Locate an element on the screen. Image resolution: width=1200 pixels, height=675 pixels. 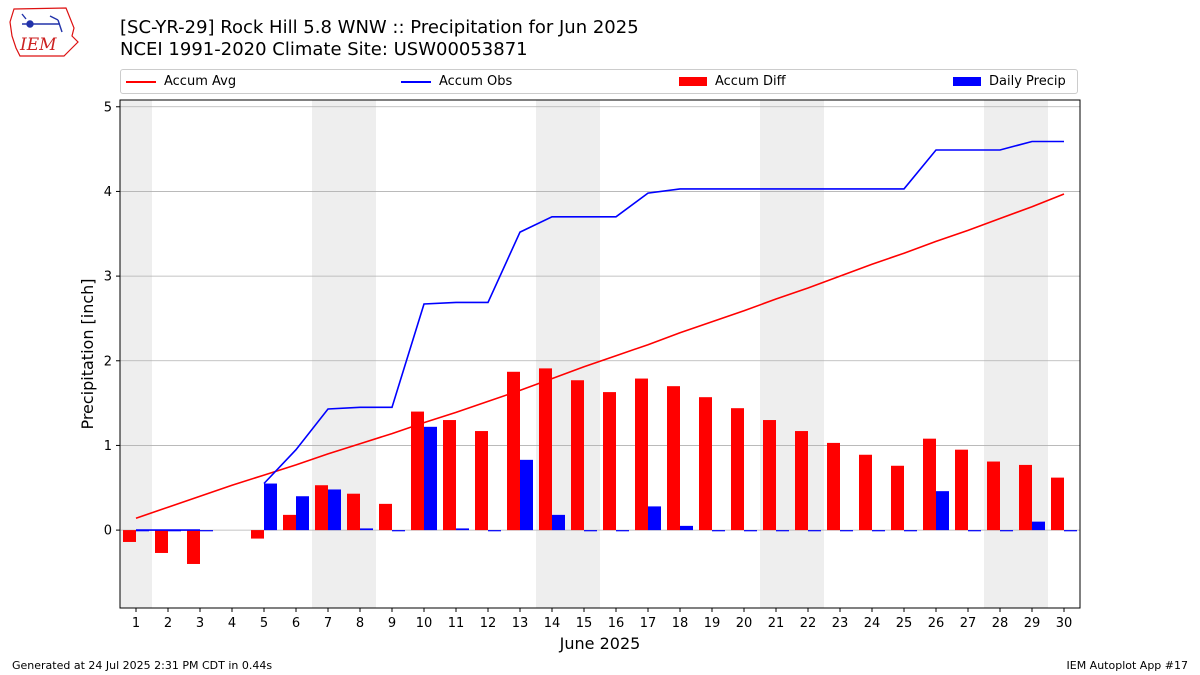
x-tick-label: 15 is located at coordinates (584, 623).